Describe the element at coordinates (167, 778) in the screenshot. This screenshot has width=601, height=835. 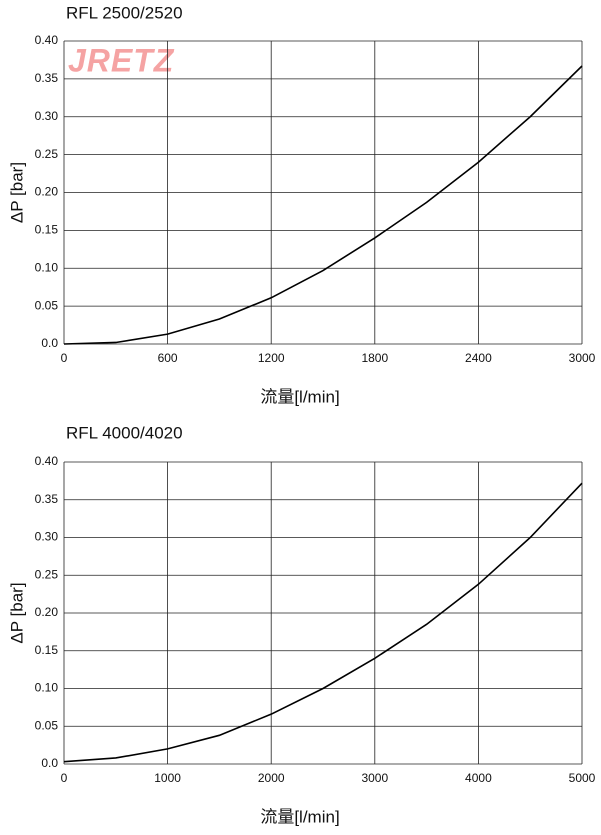
I see `x-tick-label: 1000` at that location.